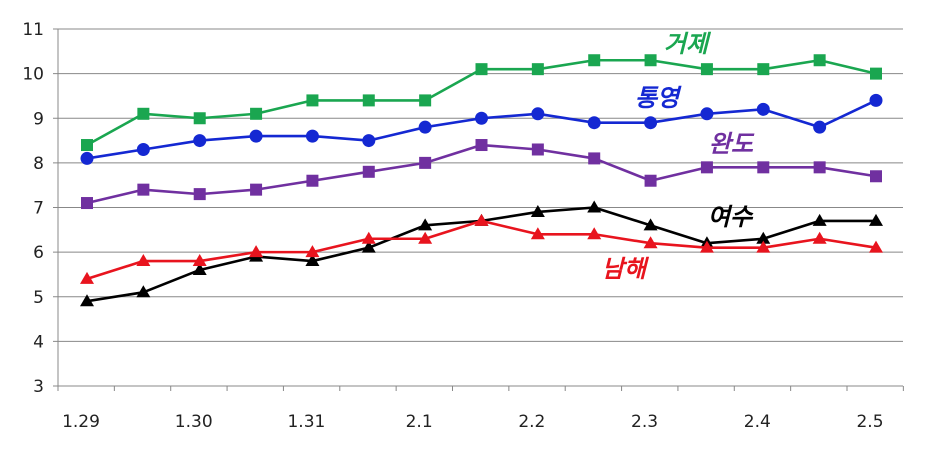 The width and height of the screenshot is (928, 451). Describe the element at coordinates (757, 422) in the screenshot. I see `x-tick-label: 2.4` at that location.